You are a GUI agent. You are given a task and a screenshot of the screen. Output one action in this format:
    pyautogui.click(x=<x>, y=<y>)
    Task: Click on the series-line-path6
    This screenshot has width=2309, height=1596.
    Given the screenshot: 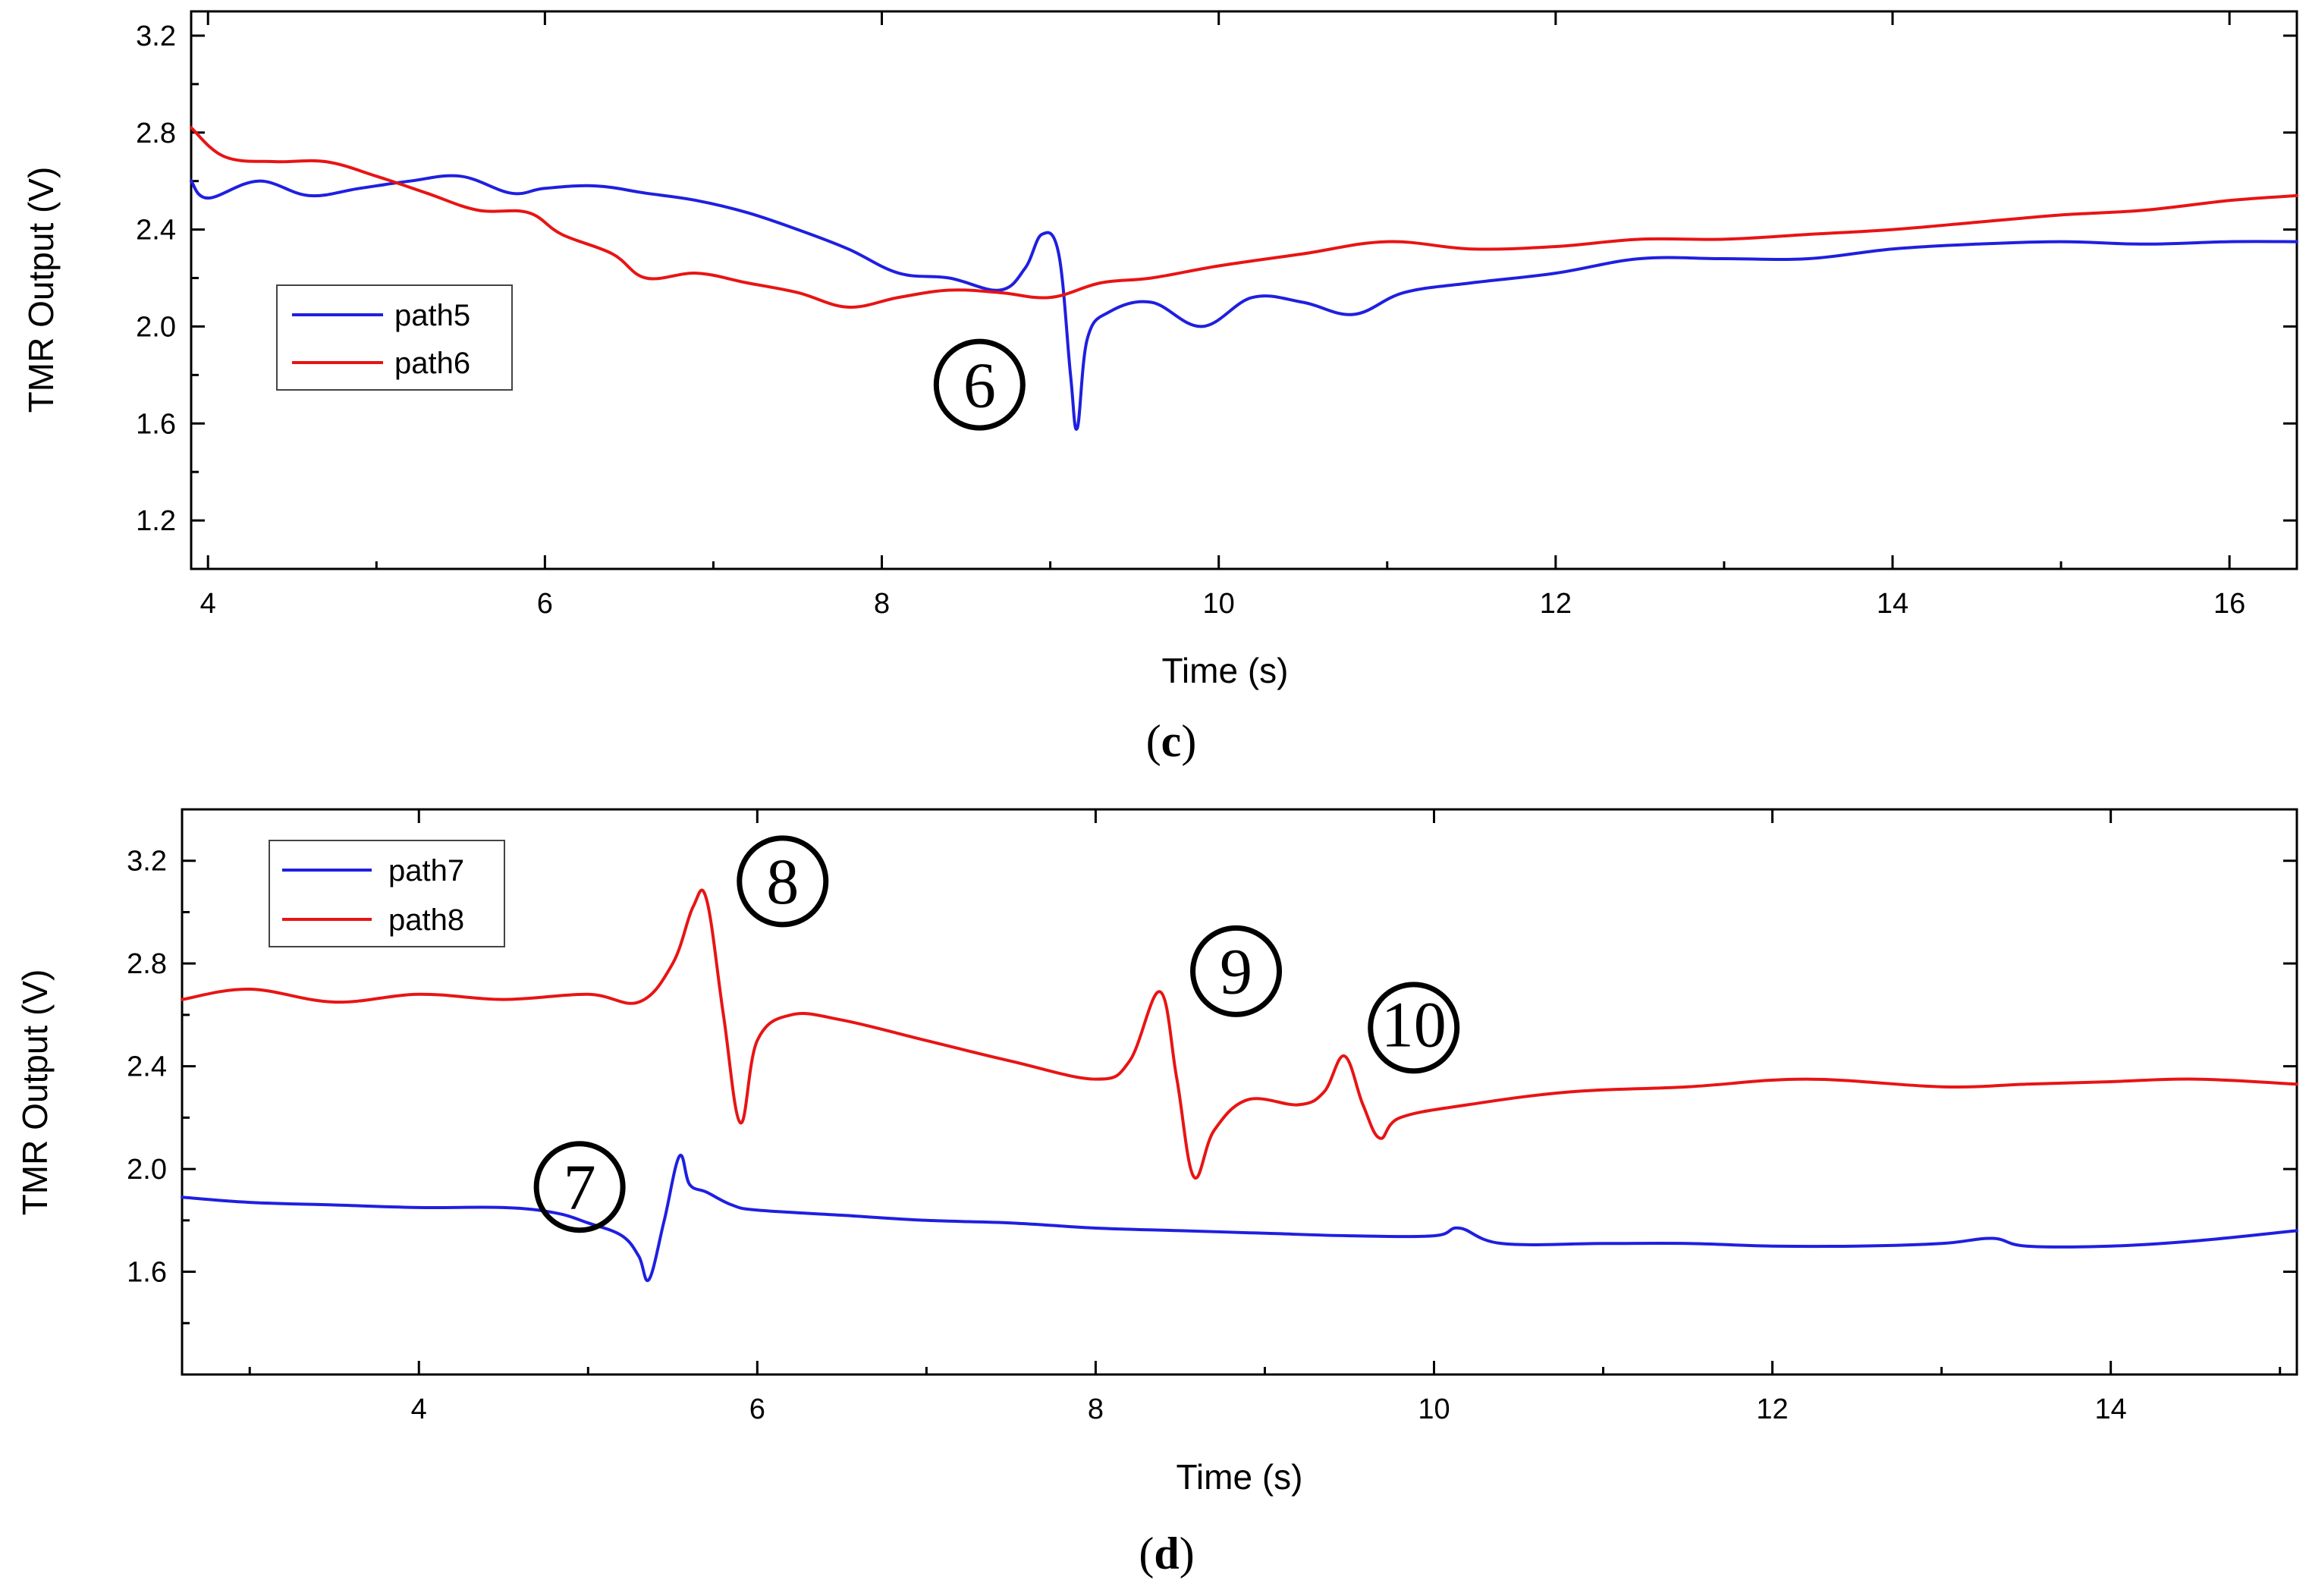 What is the action you would take?
    pyautogui.click(x=1244, y=217)
    